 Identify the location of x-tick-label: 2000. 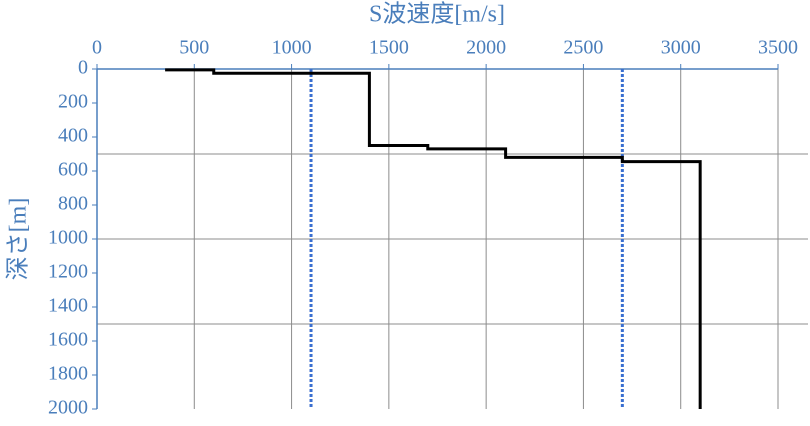
(486, 48).